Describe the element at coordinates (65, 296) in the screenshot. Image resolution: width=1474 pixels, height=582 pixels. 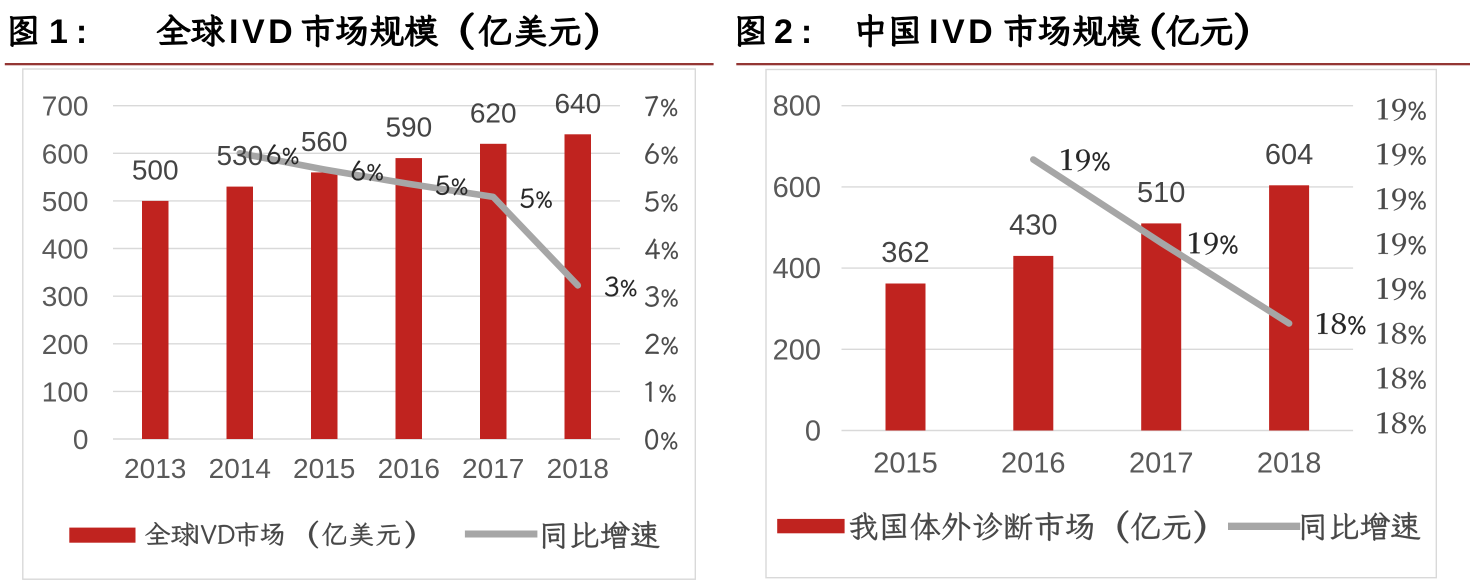
I see `svg-text: 300` at that location.